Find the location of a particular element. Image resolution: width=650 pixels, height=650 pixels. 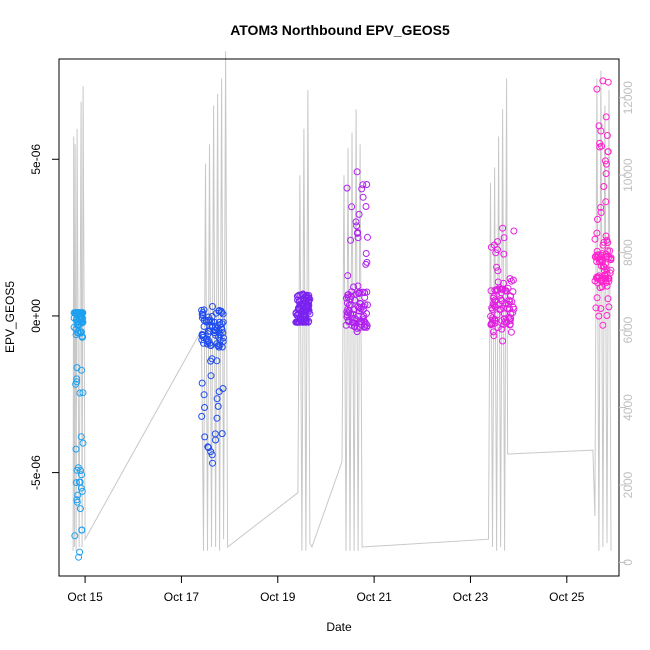

y2-tick-label: 12000 is located at coordinates (628, 98).